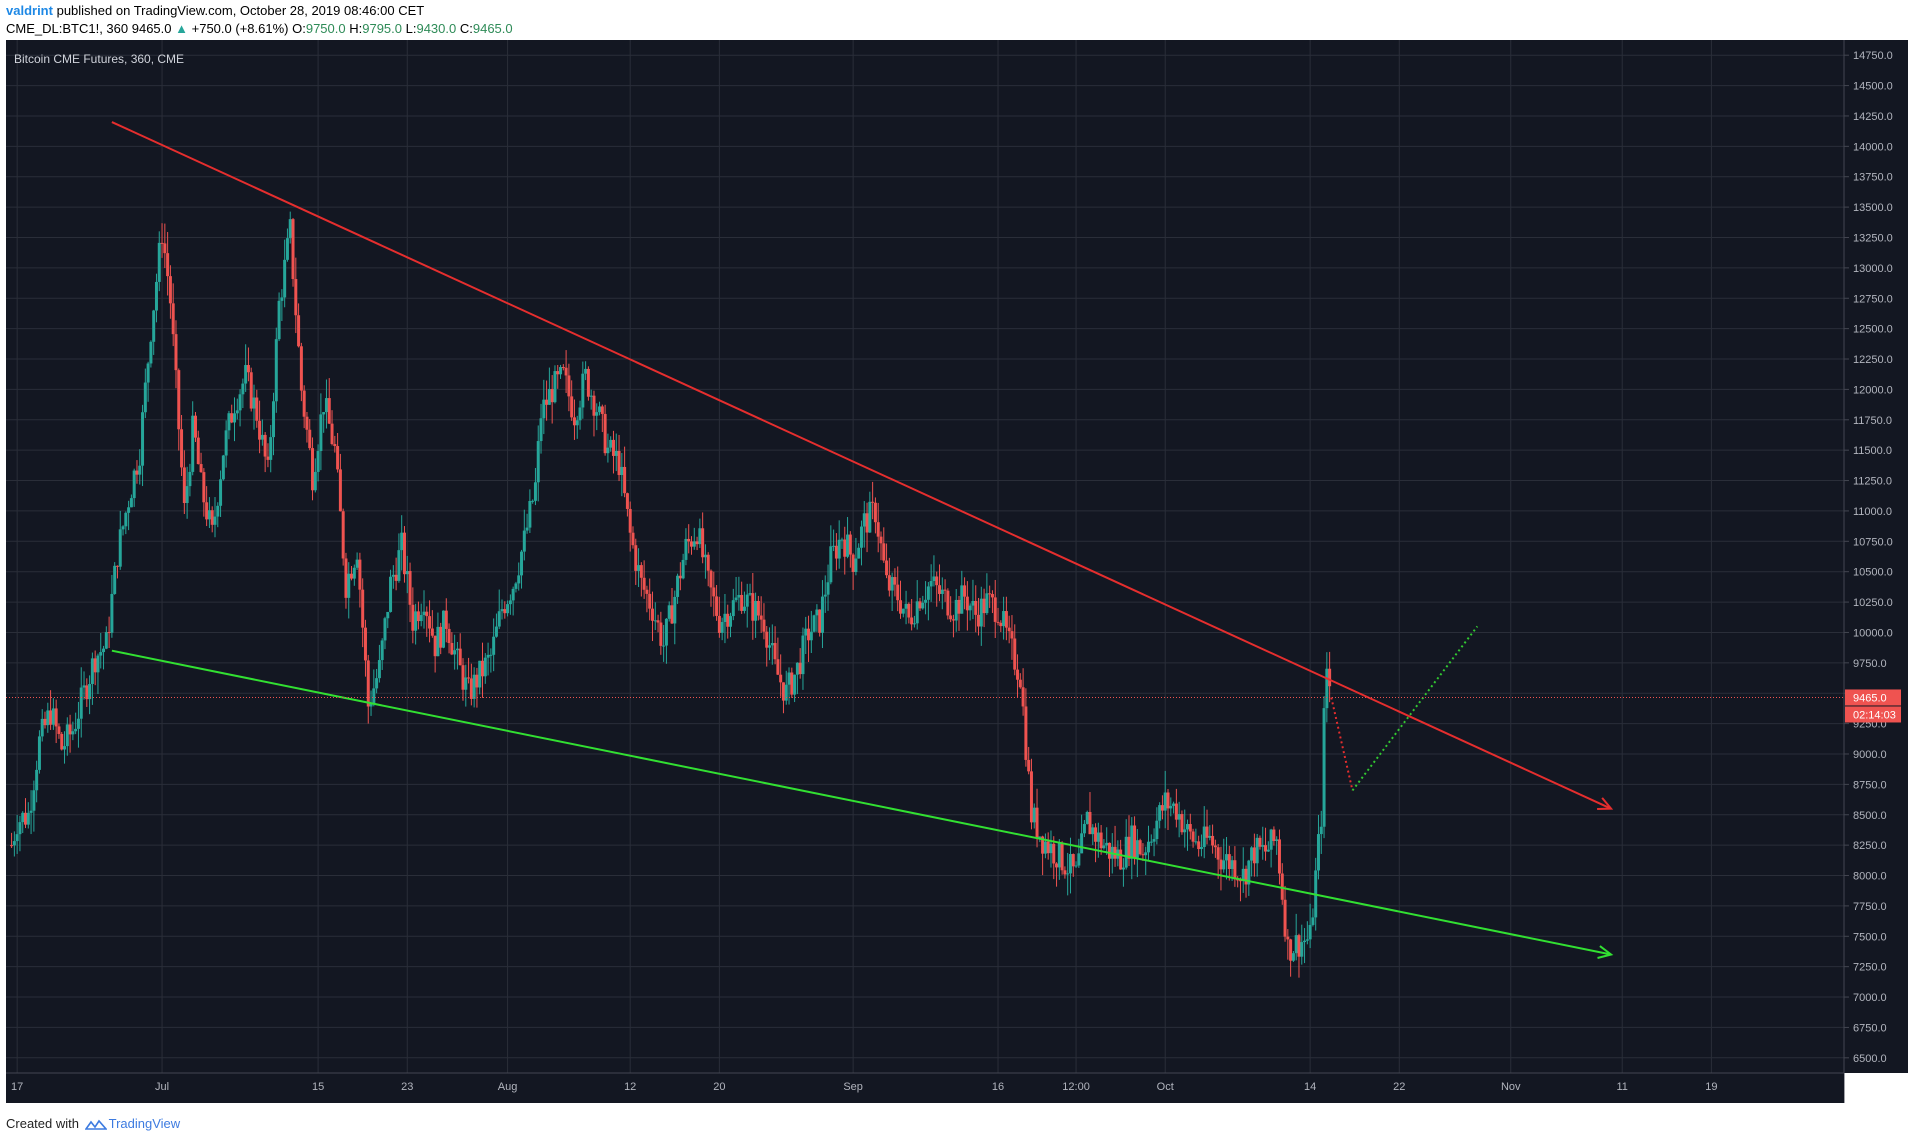 The height and width of the screenshot is (1141, 1908). Describe the element at coordinates (1870, 968) in the screenshot. I see `y-tick-label: 7250.0` at that location.